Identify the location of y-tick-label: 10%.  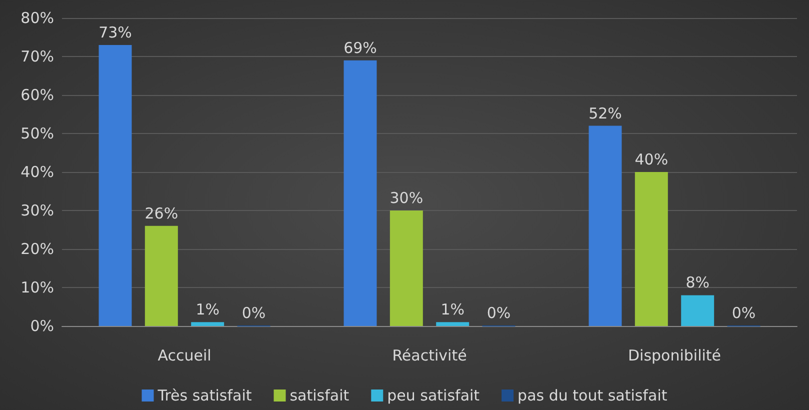
(37, 287).